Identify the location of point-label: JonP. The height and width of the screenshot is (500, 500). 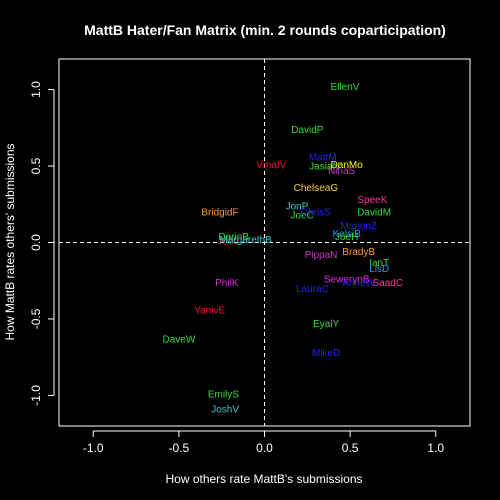
(297, 206).